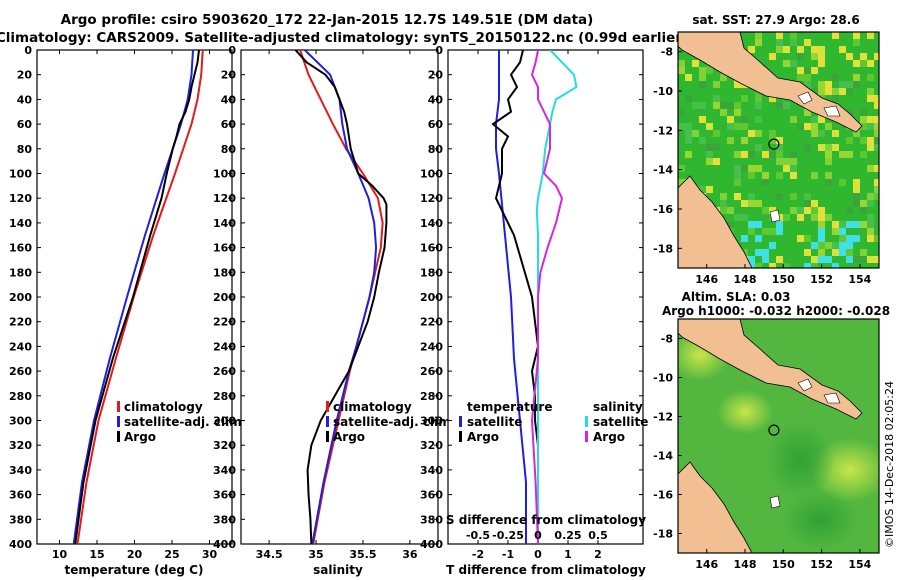 Image resolution: width=900 pixels, height=580 pixels. I want to click on sst-land-new-guinea, so click(770, 82).